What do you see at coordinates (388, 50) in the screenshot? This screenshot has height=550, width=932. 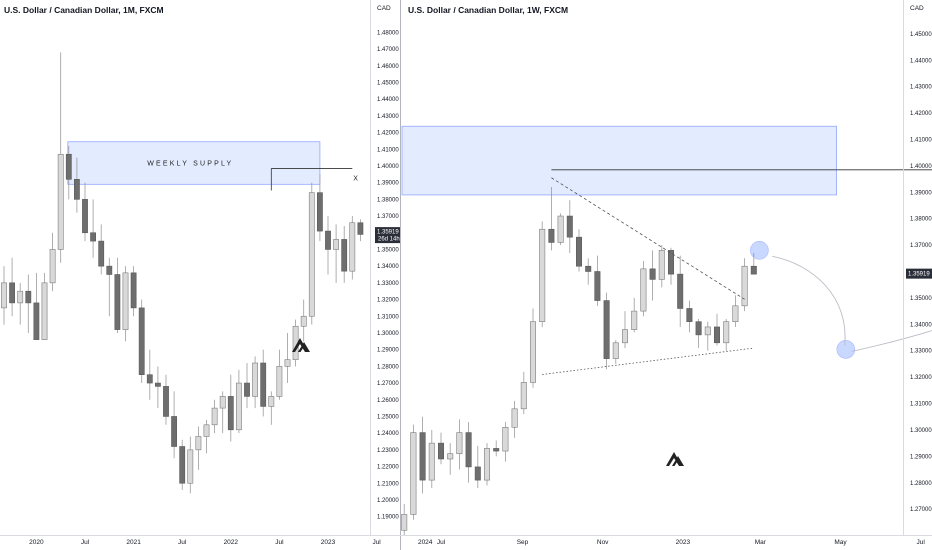 I see `price-tick: 1.47000` at bounding box center [388, 50].